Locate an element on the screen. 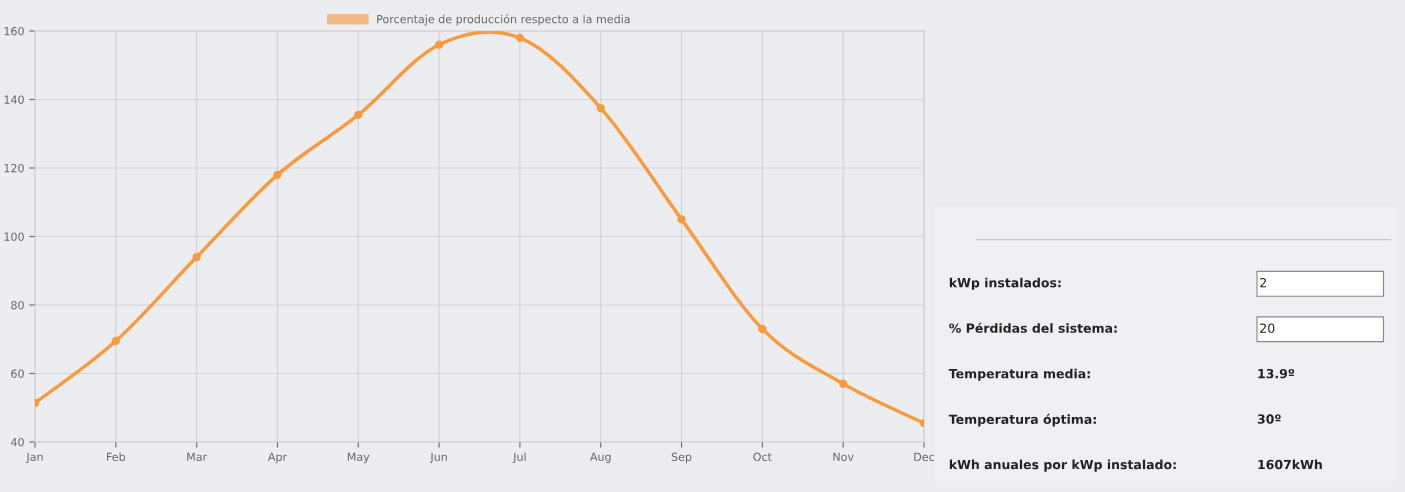 This screenshot has height=492, width=1405. text: 30º is located at coordinates (1269, 419).